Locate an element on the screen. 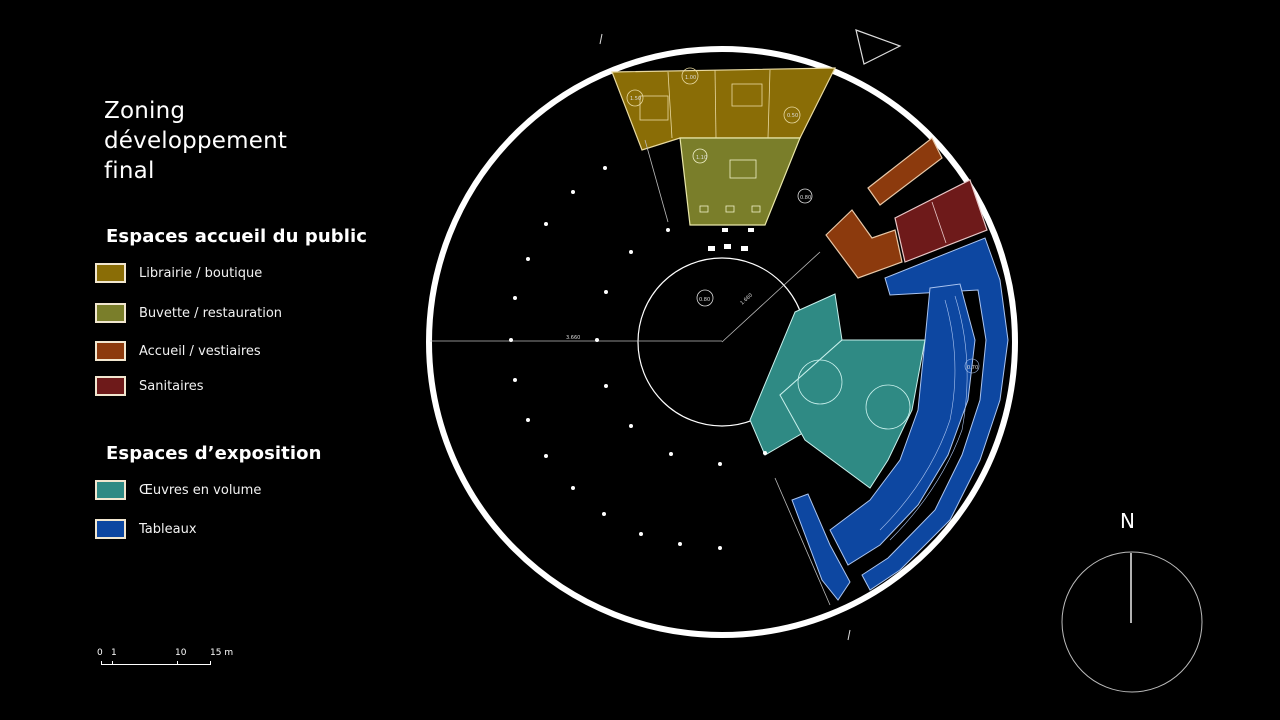 The height and width of the screenshot is (720, 1280). legend-section-public: Espaces accueil du public is located at coordinates (237, 236).